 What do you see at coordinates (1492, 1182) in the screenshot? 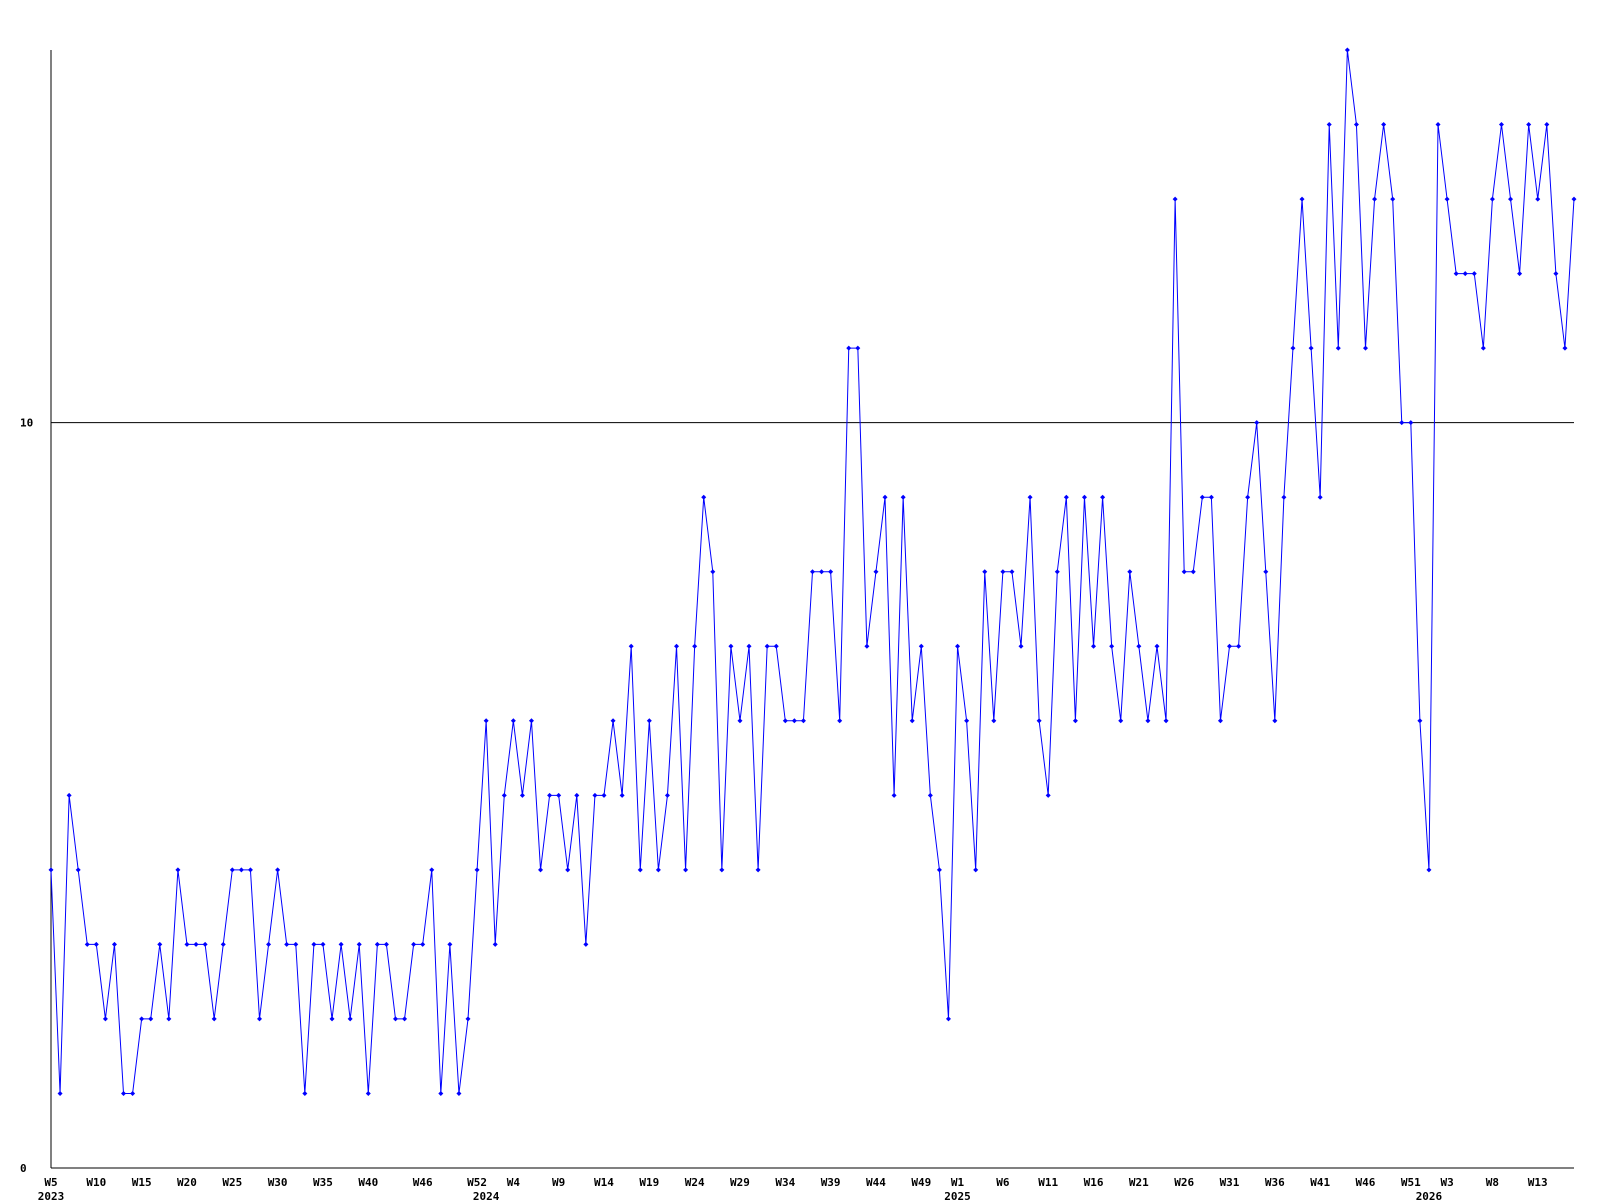
I see `x-tick-label: W8` at bounding box center [1492, 1182].